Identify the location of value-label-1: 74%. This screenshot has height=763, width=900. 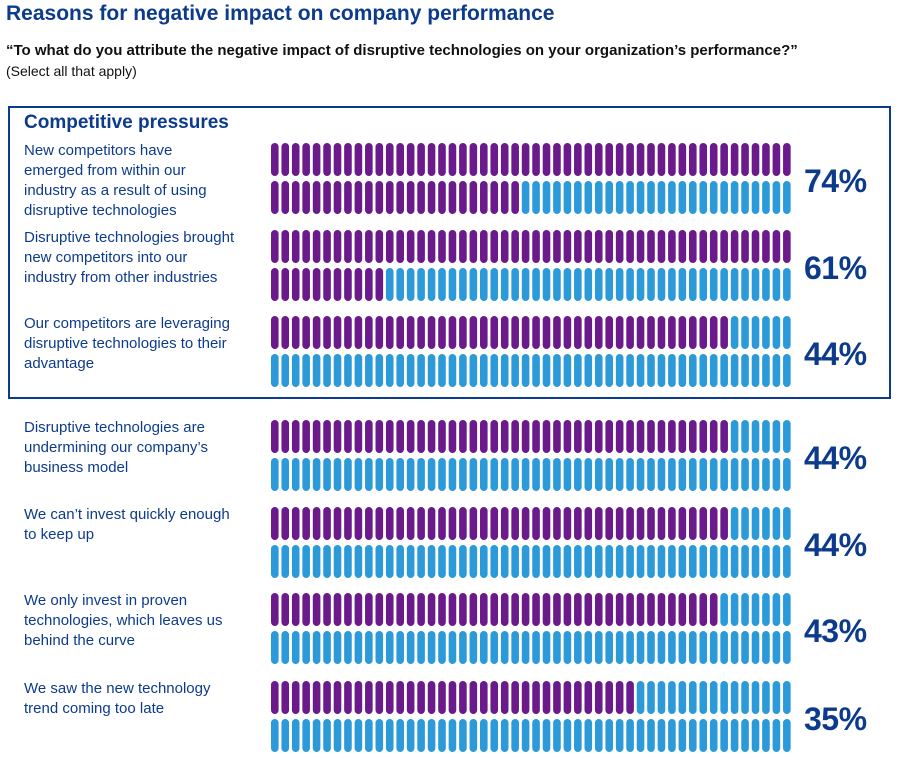
(835, 181).